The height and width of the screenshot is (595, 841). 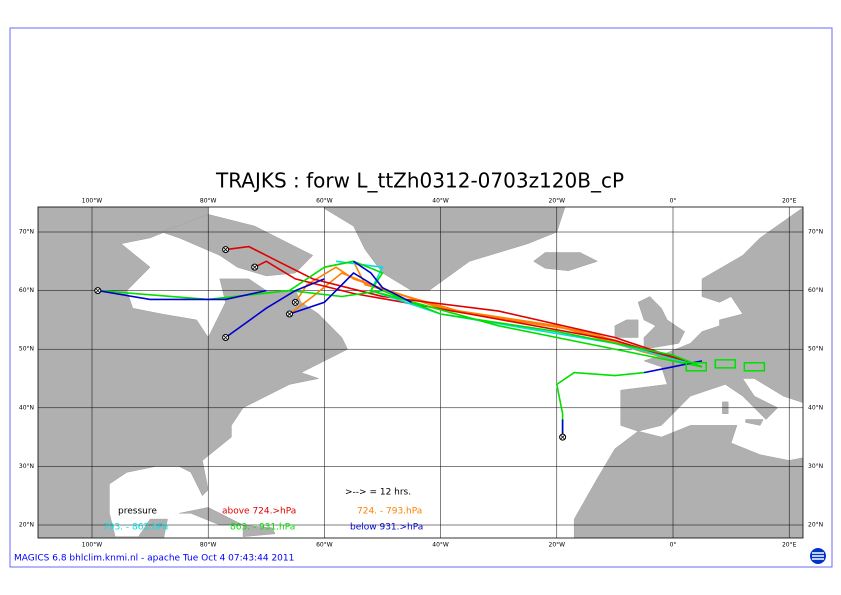 I want to click on legend-heading: pressure, so click(x=137, y=512).